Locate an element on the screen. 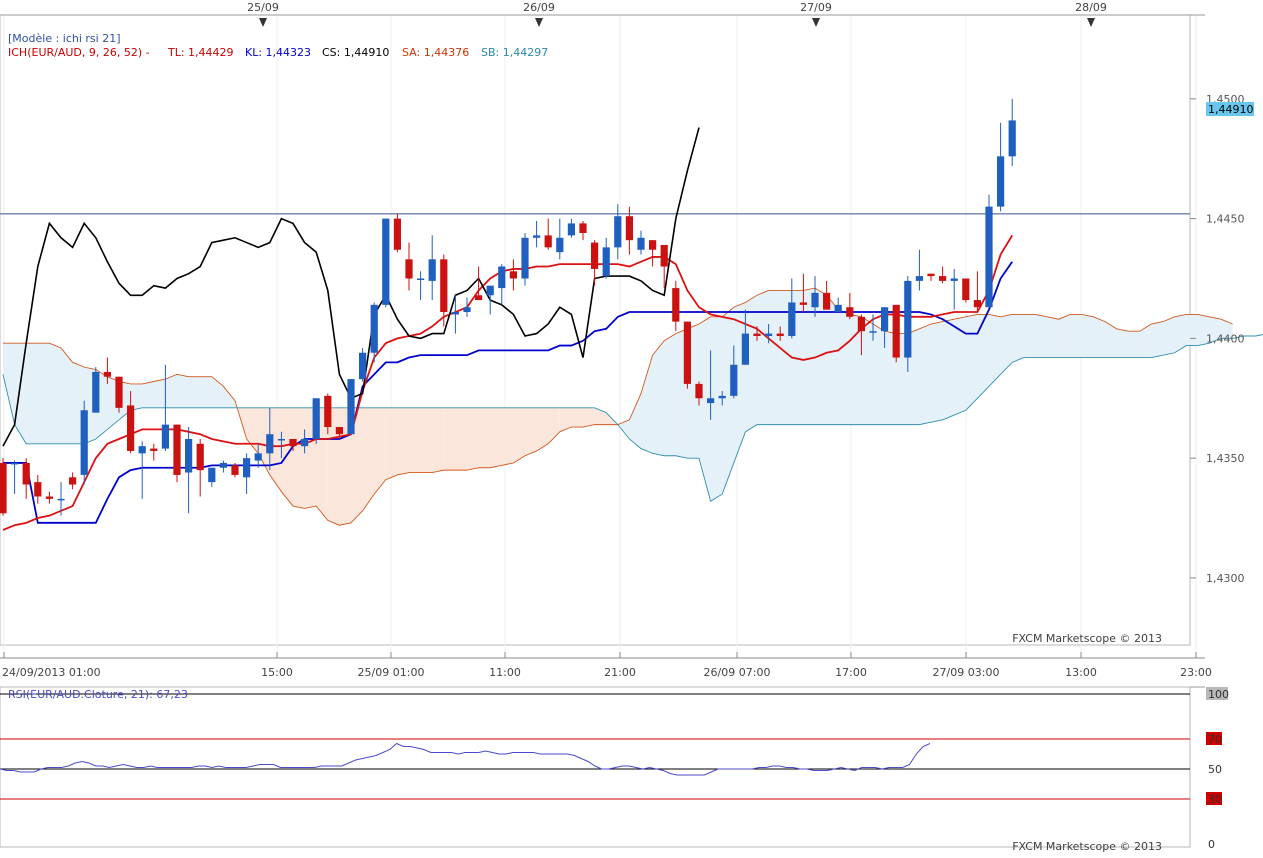 Image resolution: width=1263 pixels, height=858 pixels. price-tick-label: 1,4400 is located at coordinates (1225, 338).